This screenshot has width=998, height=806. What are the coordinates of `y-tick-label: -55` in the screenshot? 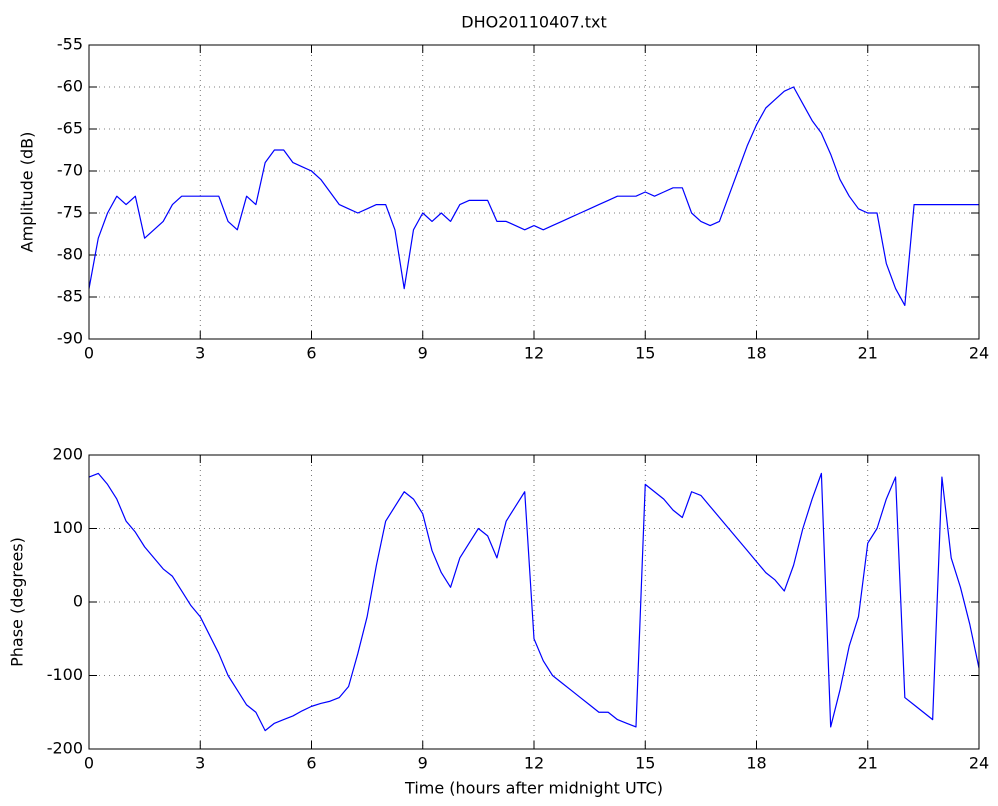 It's located at (70, 44).